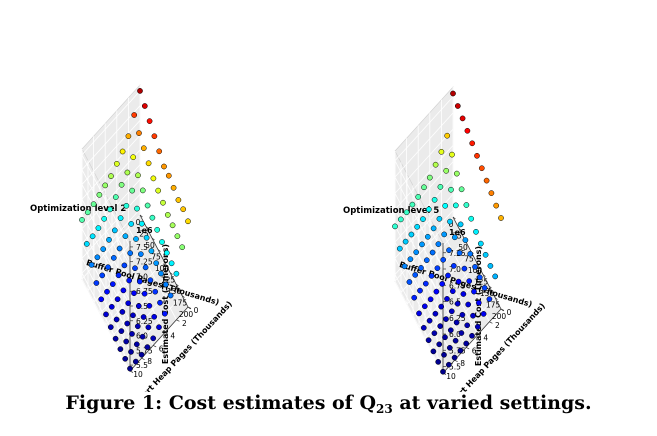 The width and height of the screenshot is (657, 436). What do you see at coordinates (162, 268) in the screenshot?
I see `x-tick-label: 100` at bounding box center [162, 268].